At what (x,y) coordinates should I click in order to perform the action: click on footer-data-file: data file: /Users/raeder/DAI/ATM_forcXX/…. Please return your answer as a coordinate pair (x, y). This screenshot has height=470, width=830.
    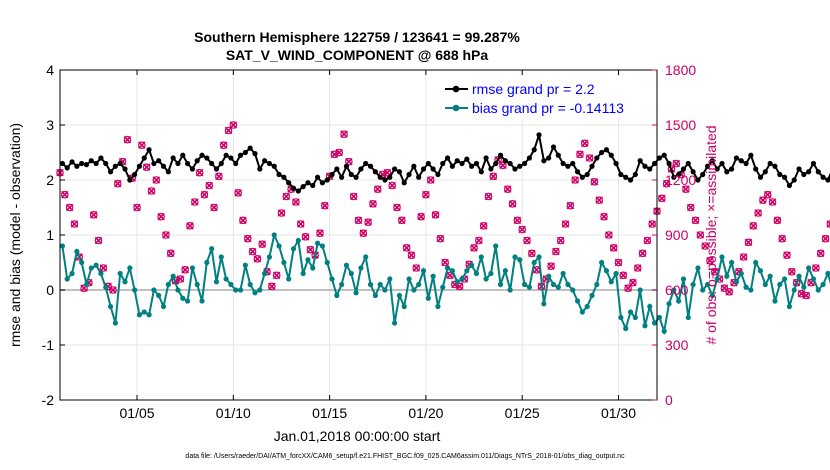
    Looking at the image, I should click on (405, 456).